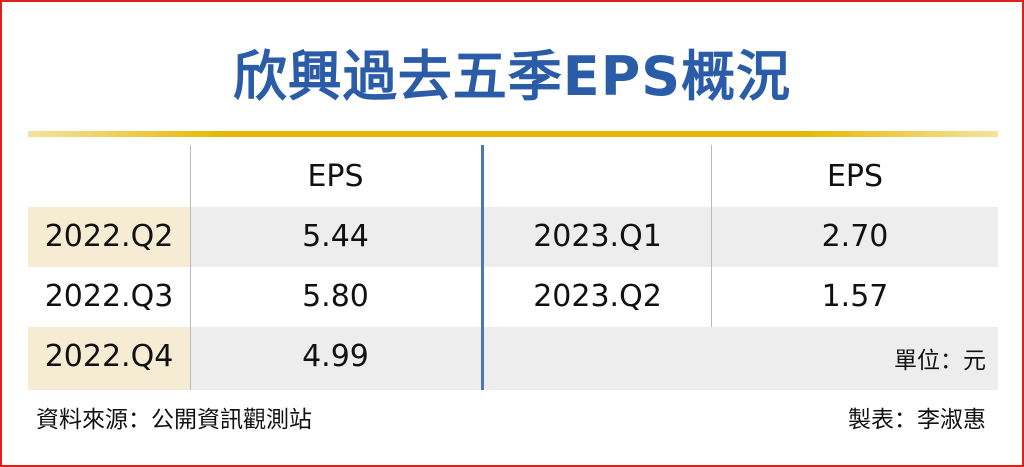  What do you see at coordinates (109, 296) in the screenshot?
I see `quarter-label: 2022.Q3` at bounding box center [109, 296].